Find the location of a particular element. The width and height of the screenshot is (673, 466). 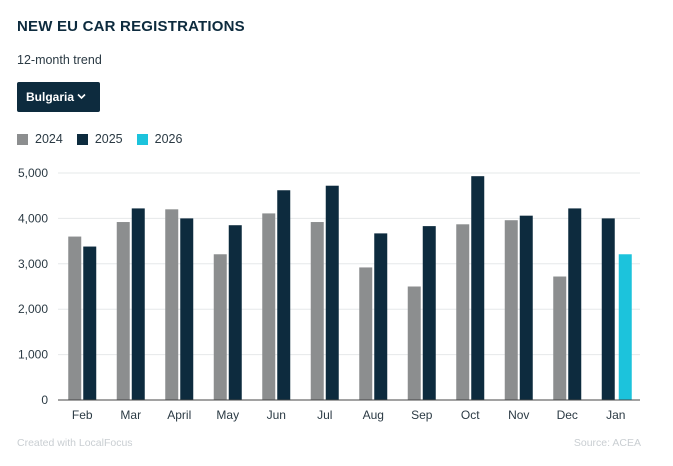

bar-2025-oct is located at coordinates (478, 288).